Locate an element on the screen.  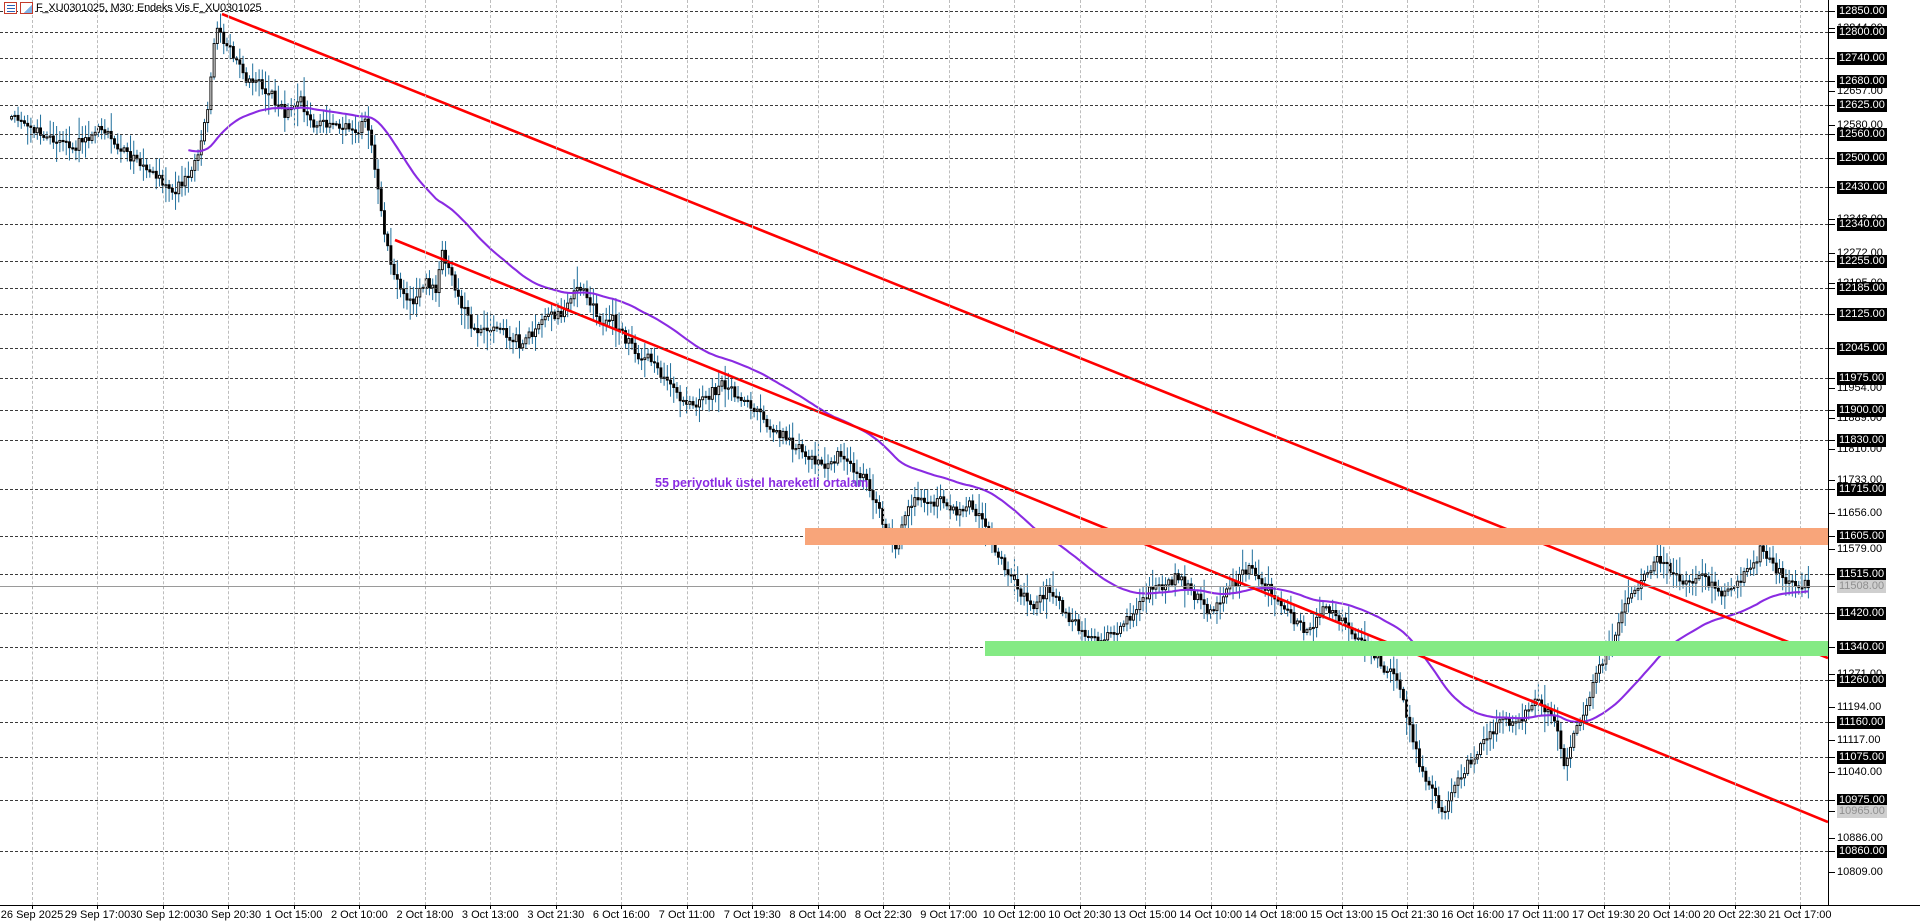
price-axis-label: 11117.00 is located at coordinates (1859, 740).